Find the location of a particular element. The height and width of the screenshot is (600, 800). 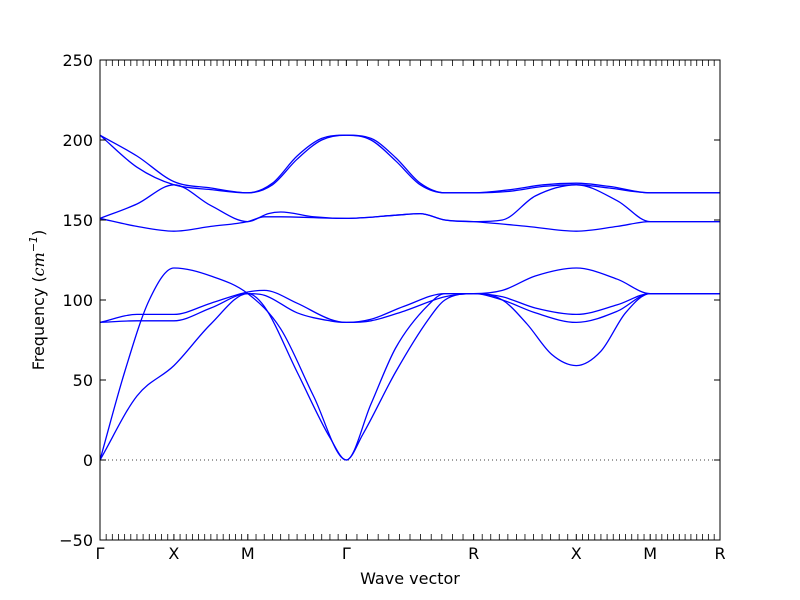

y-tick-label: 50 is located at coordinates (83, 380).